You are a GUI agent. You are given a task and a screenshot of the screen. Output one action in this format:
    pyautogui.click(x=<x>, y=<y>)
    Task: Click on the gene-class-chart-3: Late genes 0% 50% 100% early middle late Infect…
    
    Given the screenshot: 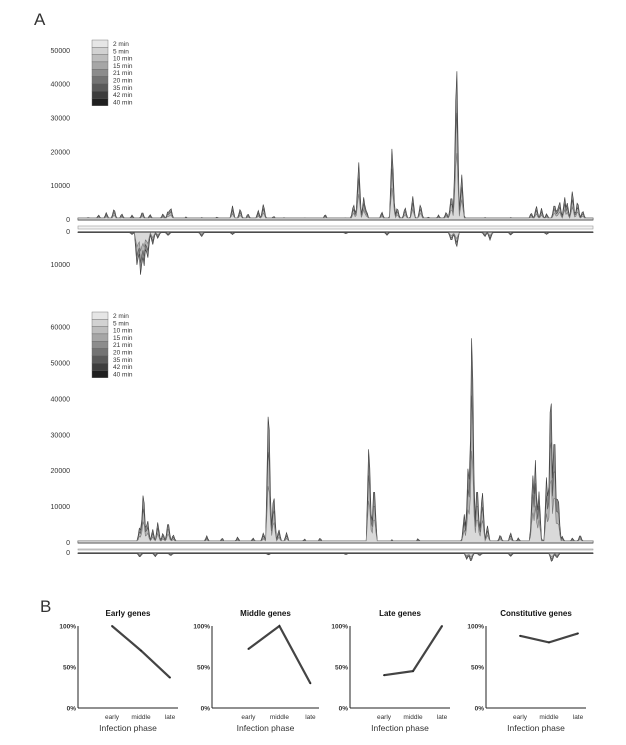 What is the action you would take?
    pyautogui.click(x=390, y=671)
    